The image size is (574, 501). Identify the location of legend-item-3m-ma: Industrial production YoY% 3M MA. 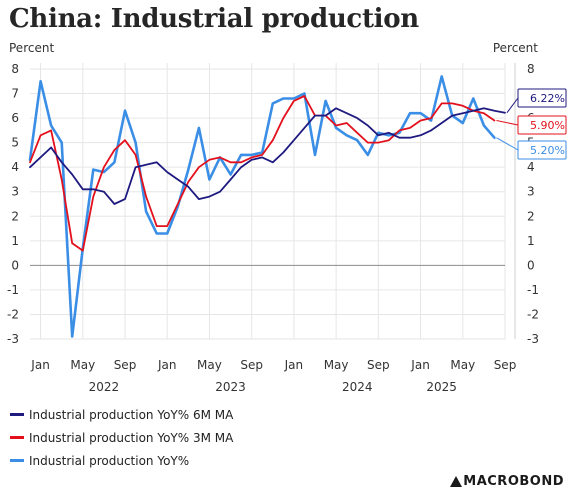
(121, 437).